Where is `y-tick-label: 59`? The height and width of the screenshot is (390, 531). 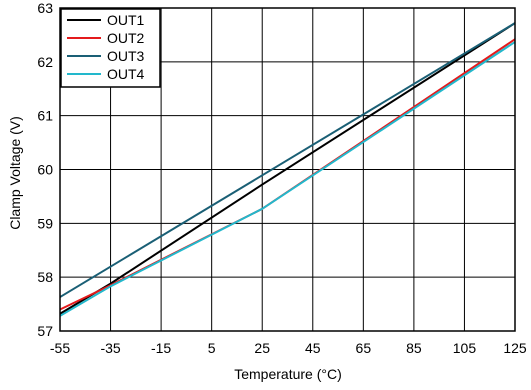
y-tick-label: 59 is located at coordinates (45, 223).